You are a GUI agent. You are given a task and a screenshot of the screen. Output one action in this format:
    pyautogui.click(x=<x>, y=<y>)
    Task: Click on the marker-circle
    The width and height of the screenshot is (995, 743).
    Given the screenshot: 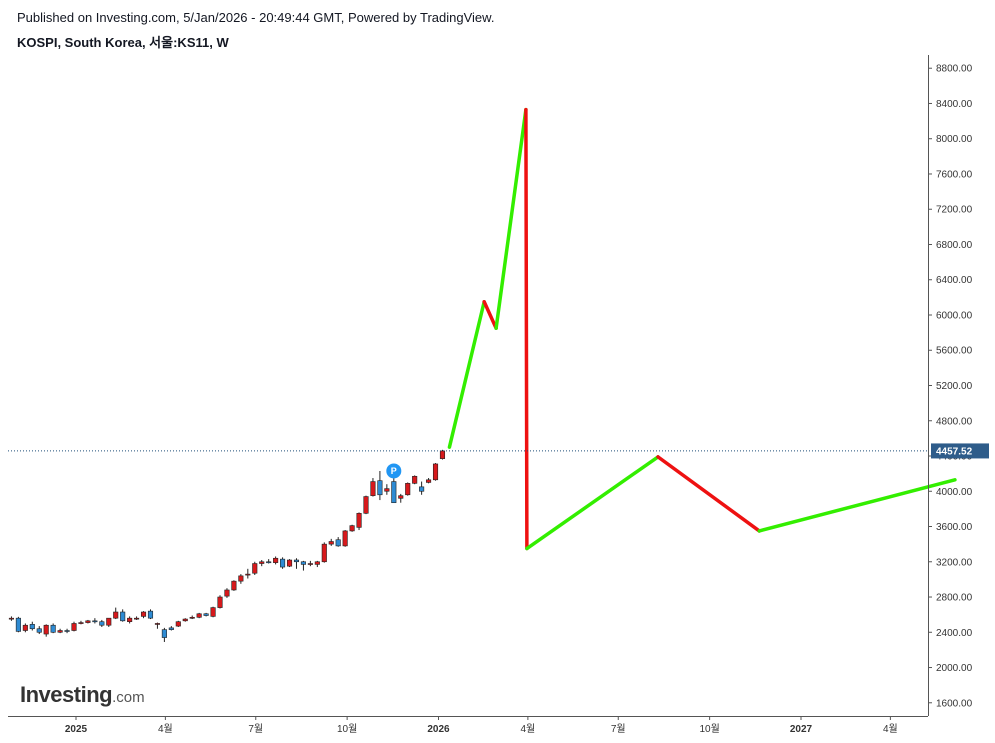 What is the action you would take?
    pyautogui.click(x=394, y=471)
    